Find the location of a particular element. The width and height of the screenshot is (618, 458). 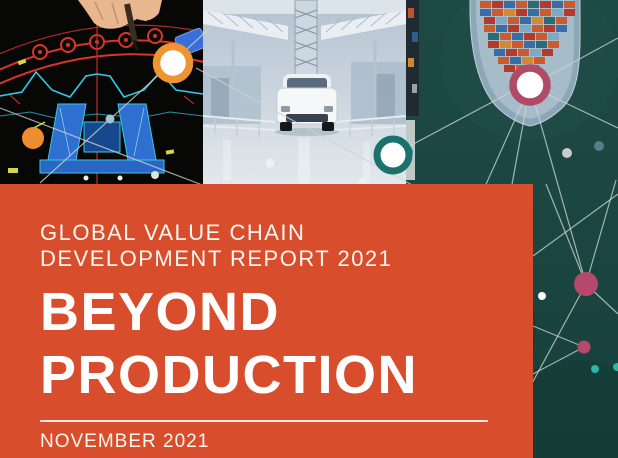

factory-graphic is located at coordinates (304, 92).